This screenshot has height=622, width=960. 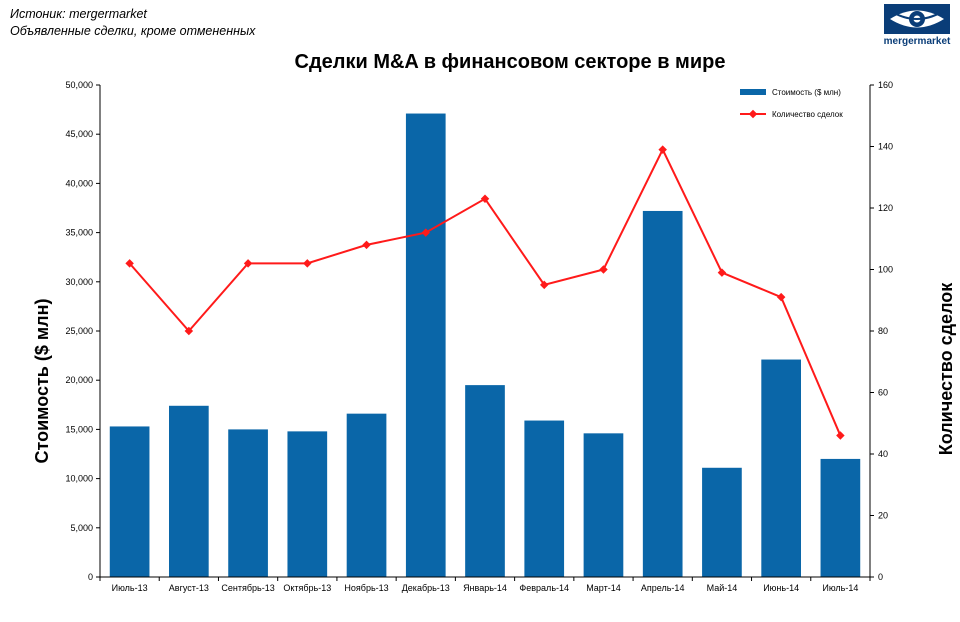 I want to click on legend-label-count: Количество сделок, so click(x=807, y=114).